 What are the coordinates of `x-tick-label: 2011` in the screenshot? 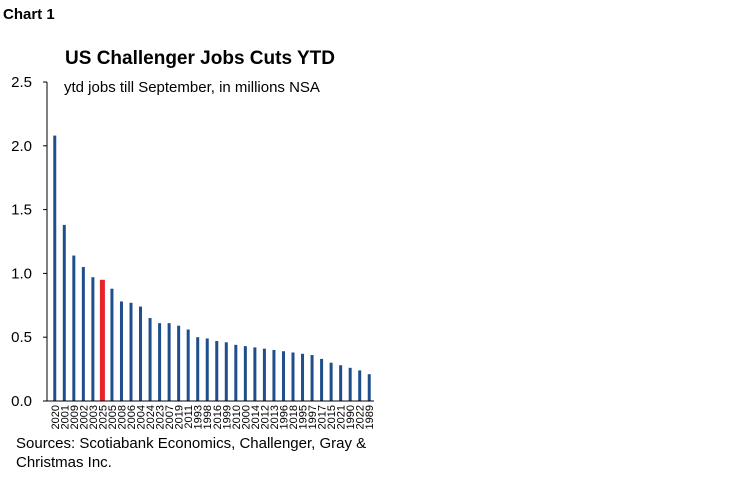 It's located at (189, 417).